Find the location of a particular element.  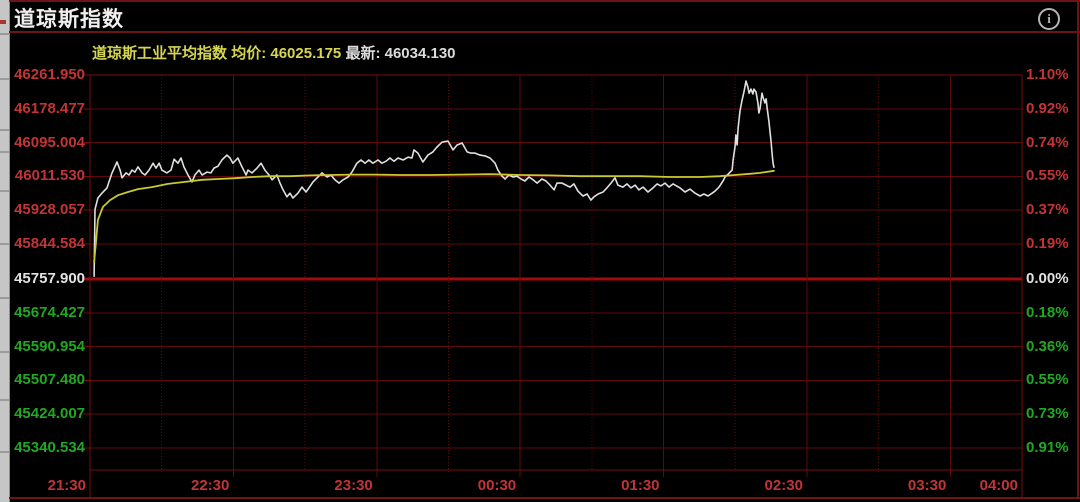

x-axis-time-label: 03:30 is located at coordinates (927, 485).